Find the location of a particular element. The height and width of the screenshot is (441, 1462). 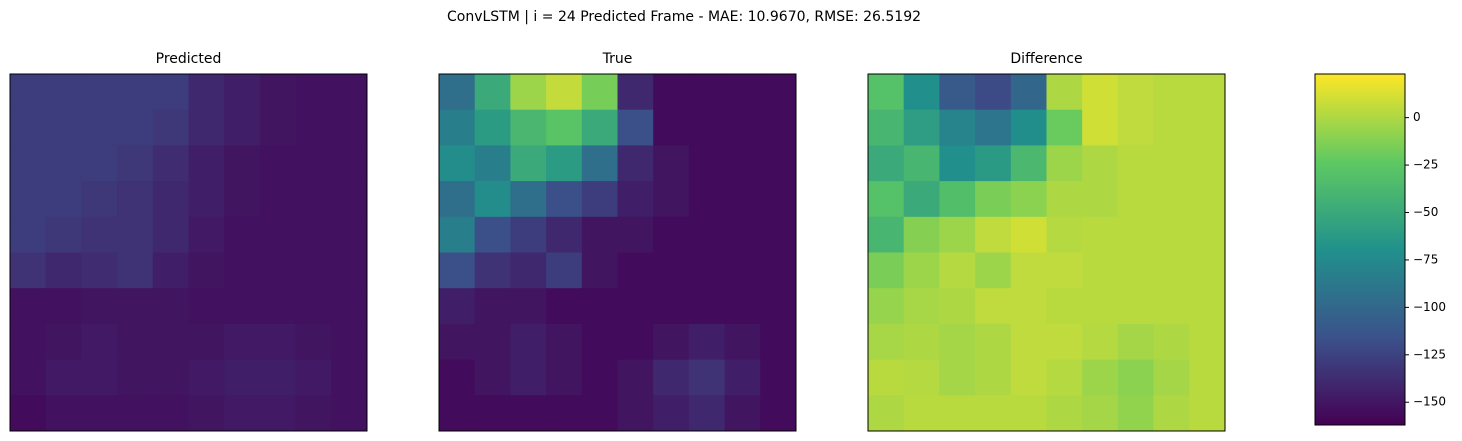

colorbar-tick-label: 0 is located at coordinates (1417, 117).